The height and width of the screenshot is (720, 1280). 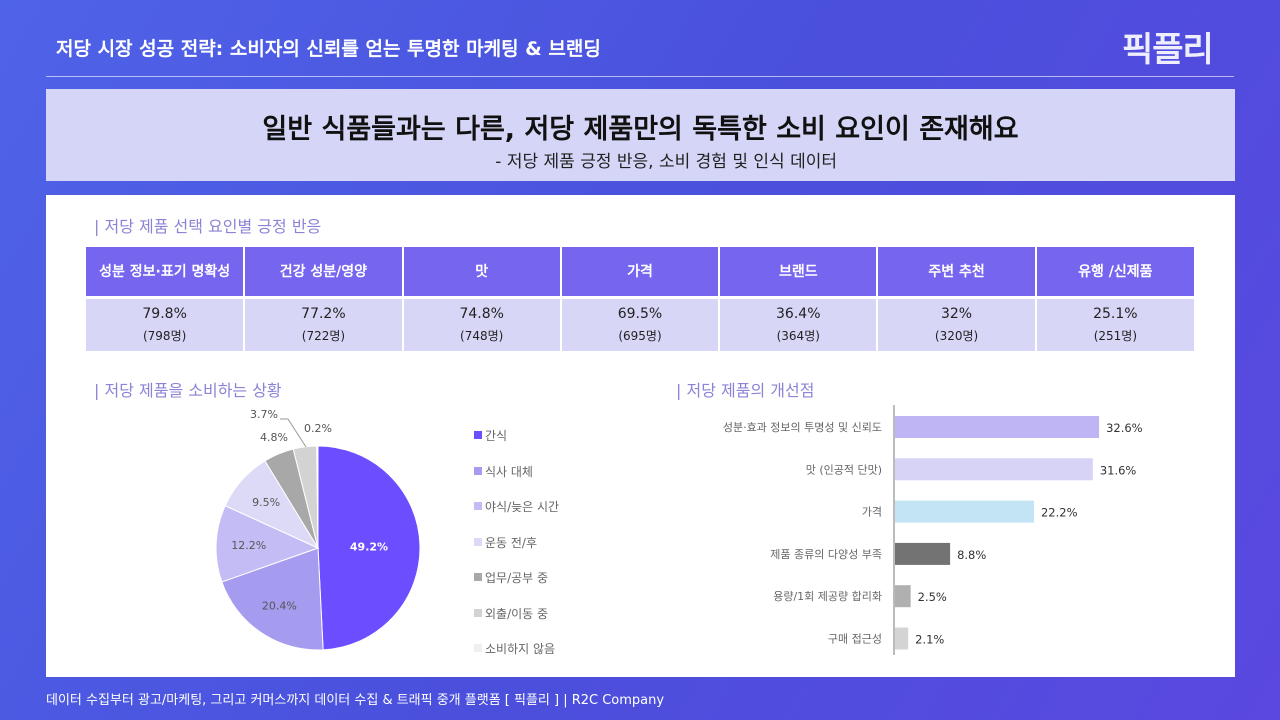 I want to click on pie-value-label: 0.2%, so click(x=318, y=428).